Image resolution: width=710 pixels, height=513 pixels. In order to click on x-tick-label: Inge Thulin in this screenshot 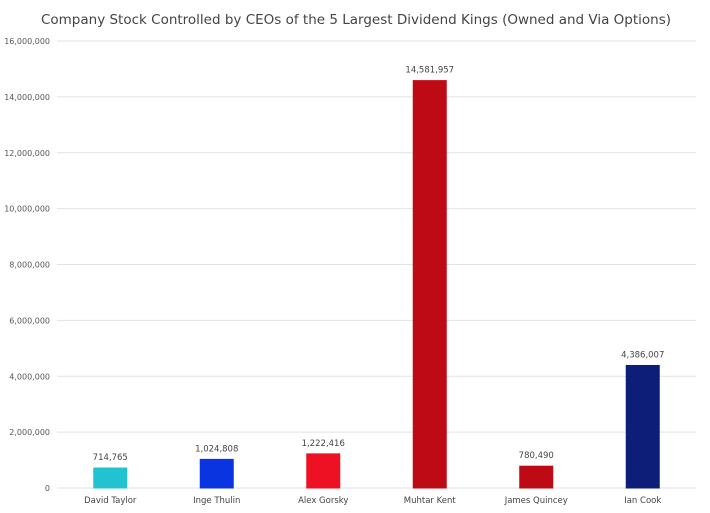, I will do `click(216, 501)`.